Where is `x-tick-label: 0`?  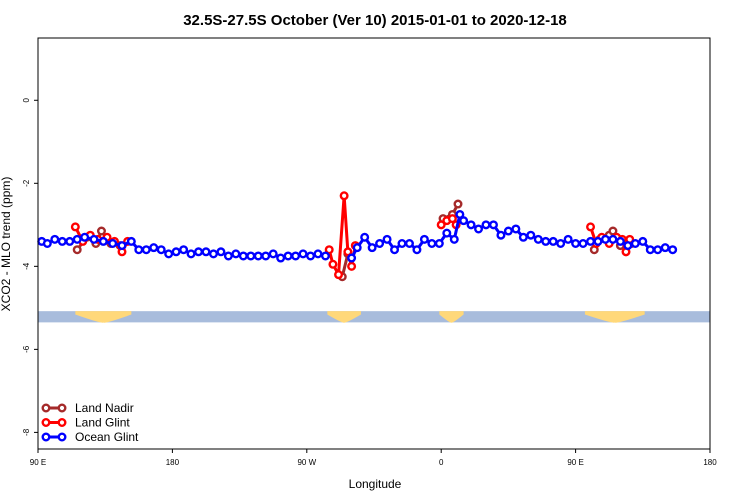 x-tick-label: 0 is located at coordinates (441, 462).